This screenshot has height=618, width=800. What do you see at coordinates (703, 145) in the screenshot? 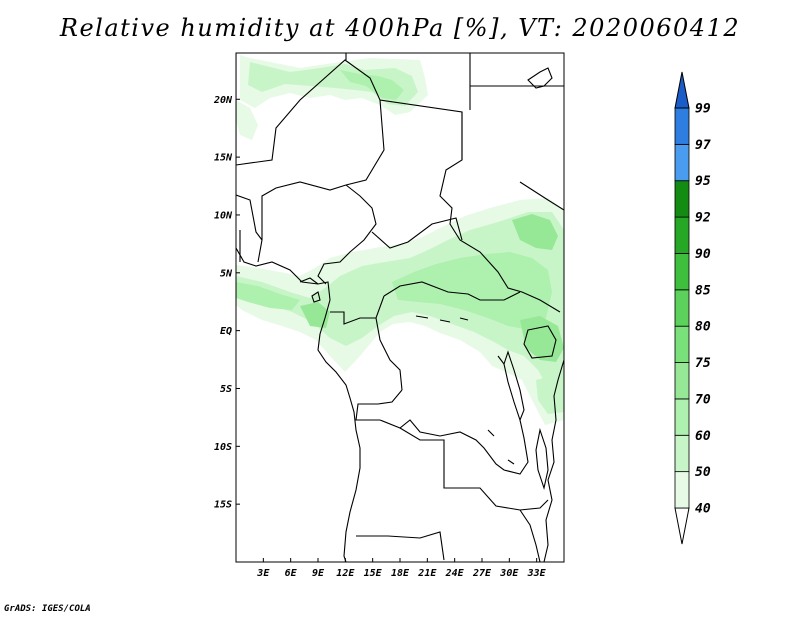
I see `colorbar-label: 97` at bounding box center [703, 145].